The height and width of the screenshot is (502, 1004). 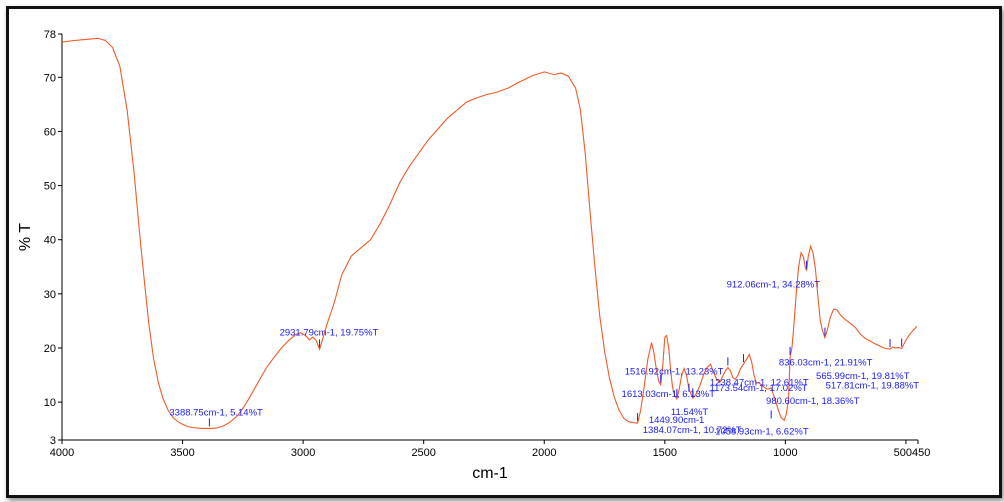 What do you see at coordinates (50, 132) in the screenshot?
I see `y-tick-label: 60` at bounding box center [50, 132].